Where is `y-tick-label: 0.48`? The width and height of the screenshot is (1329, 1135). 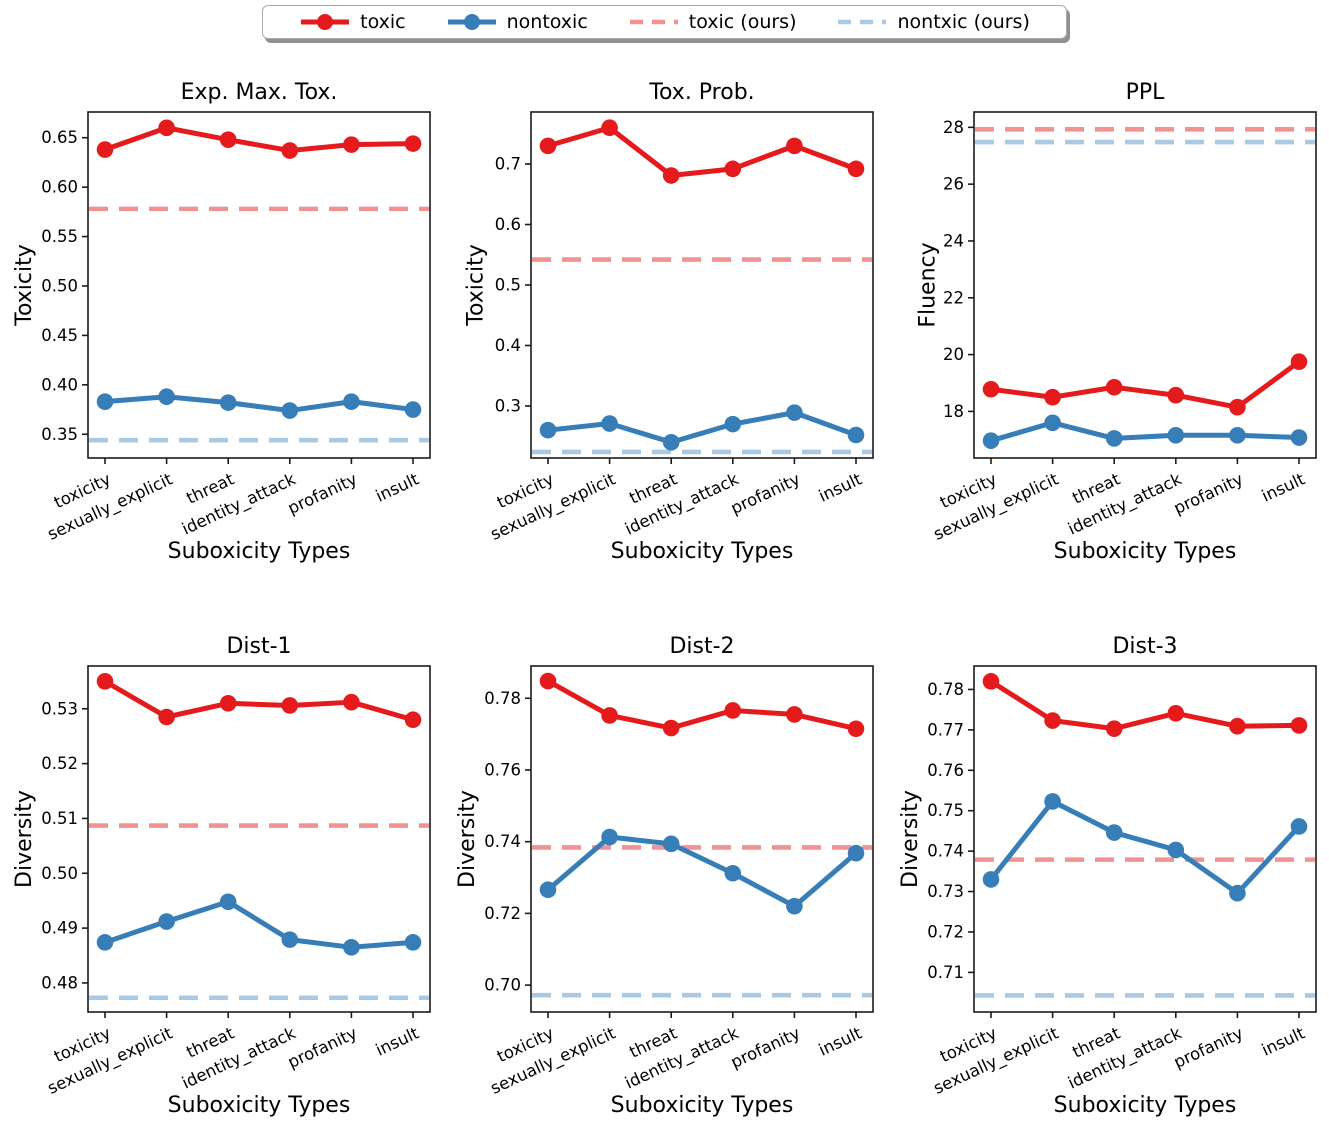 y-tick-label: 0.48 is located at coordinates (59, 982).